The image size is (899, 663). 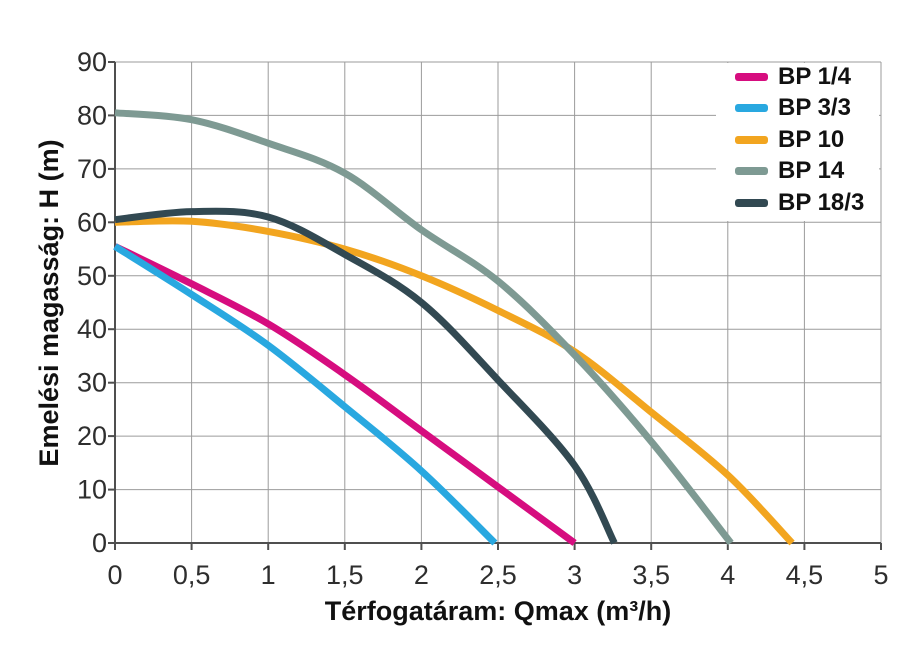 What do you see at coordinates (811, 171) in the screenshot?
I see `legend-label: BP 14` at bounding box center [811, 171].